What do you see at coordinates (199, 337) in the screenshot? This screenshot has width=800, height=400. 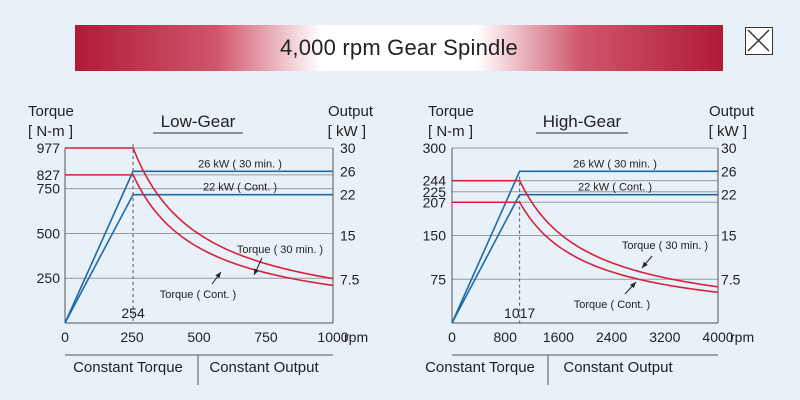 I see `x-tick-label: 500` at bounding box center [199, 337].